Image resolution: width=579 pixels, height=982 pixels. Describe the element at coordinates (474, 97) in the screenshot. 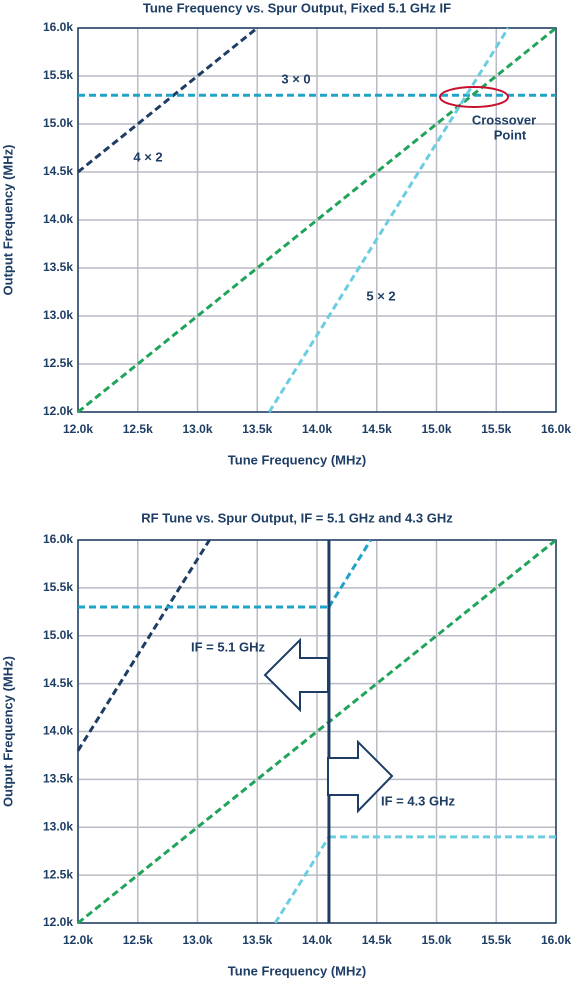

I see `crossover-ring` at that location.